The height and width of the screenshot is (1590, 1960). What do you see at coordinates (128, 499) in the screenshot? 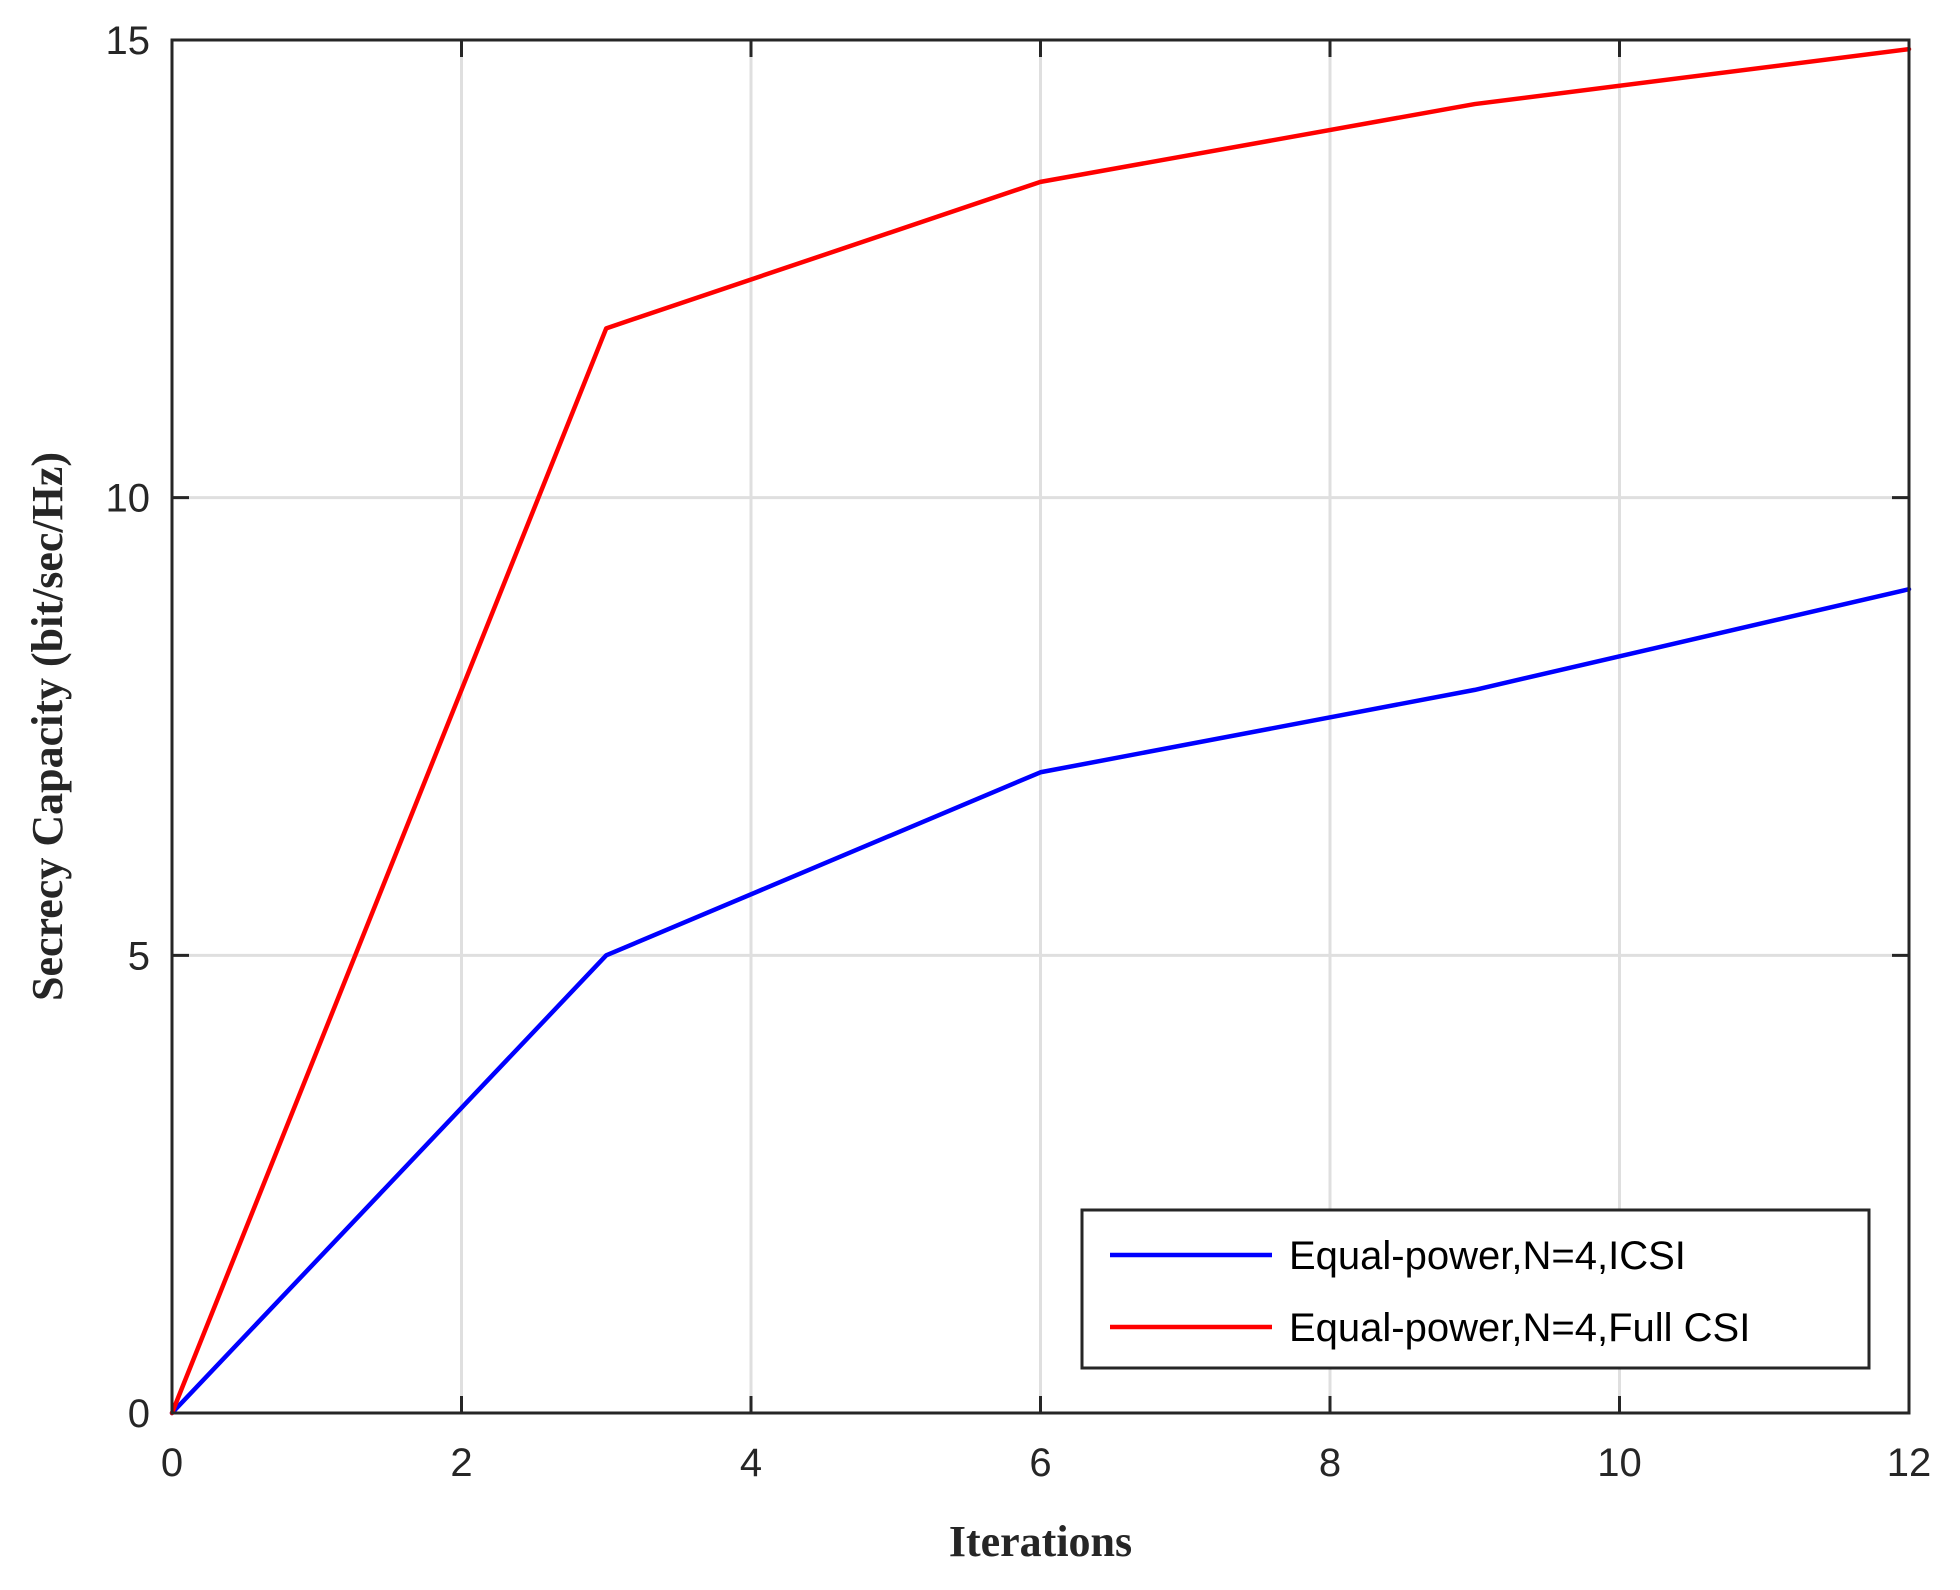
I see `y-tick-label: 10` at bounding box center [128, 499].